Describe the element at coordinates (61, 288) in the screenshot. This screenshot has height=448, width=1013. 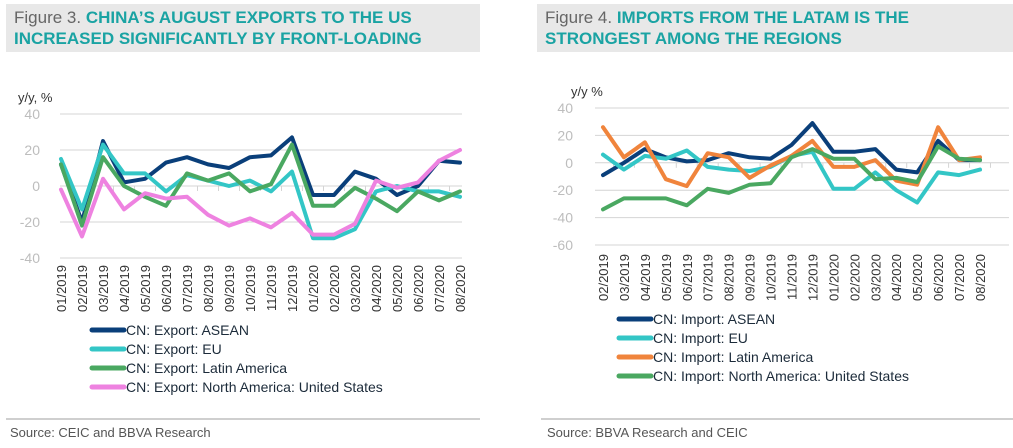
I see `x-tick-label: 01/2019` at that location.